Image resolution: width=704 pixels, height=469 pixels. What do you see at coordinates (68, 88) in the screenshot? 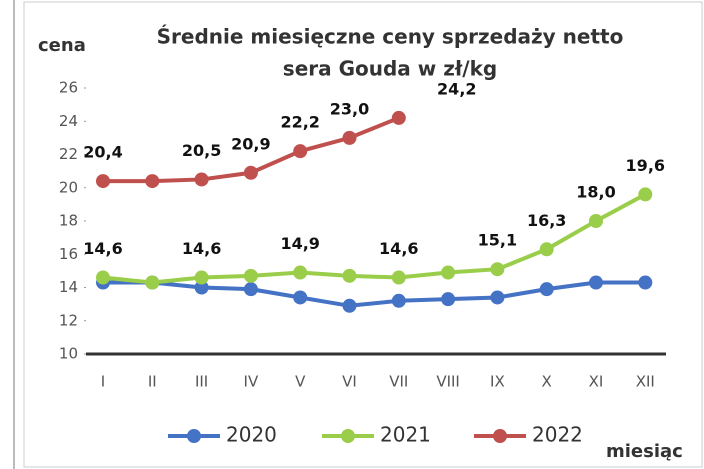
I see `y-tick-label: 26` at bounding box center [68, 88].